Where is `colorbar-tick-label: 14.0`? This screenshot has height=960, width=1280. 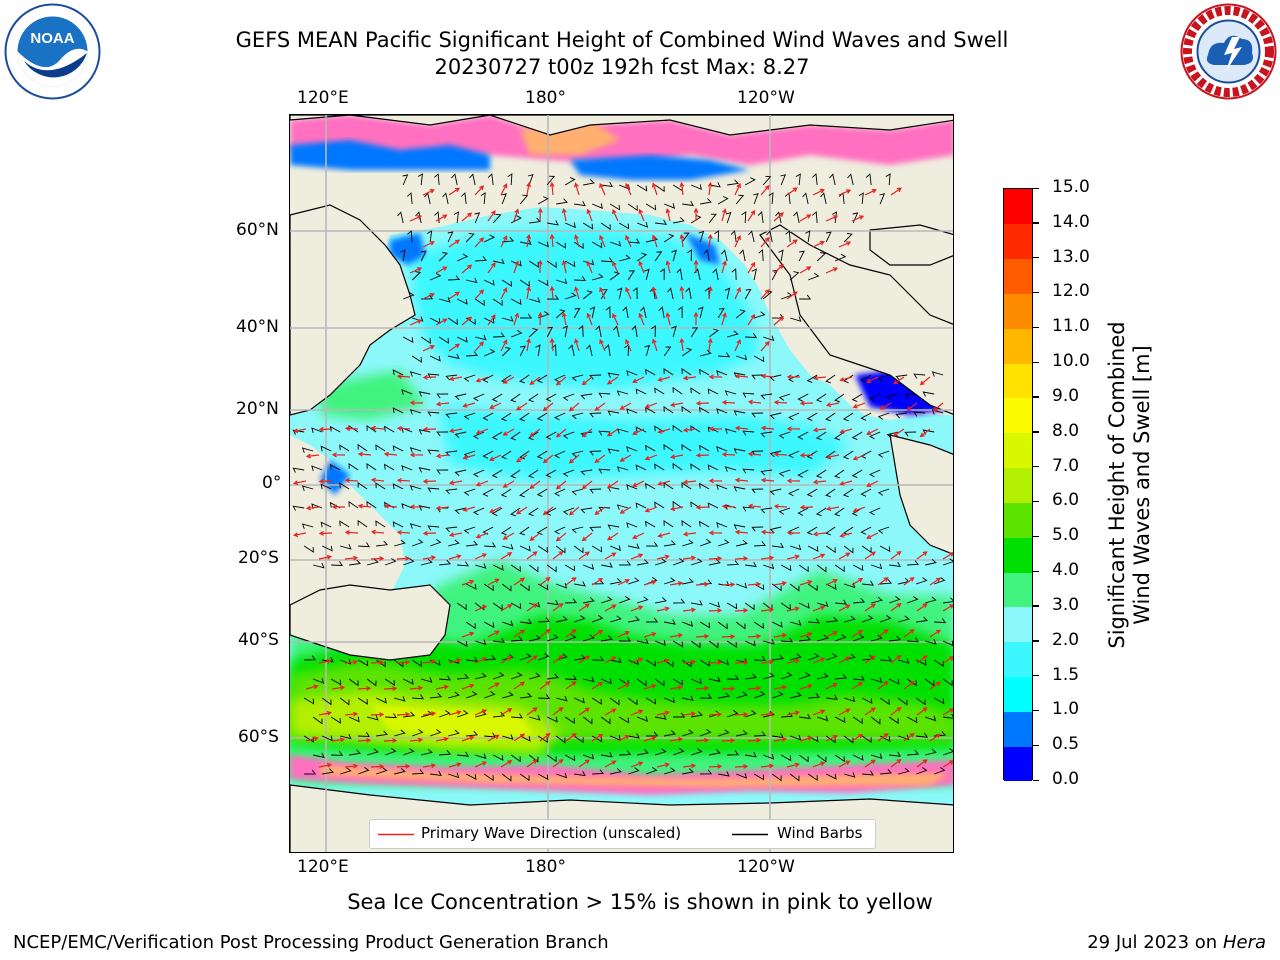 colorbar-tick-label: 14.0 is located at coordinates (1071, 221).